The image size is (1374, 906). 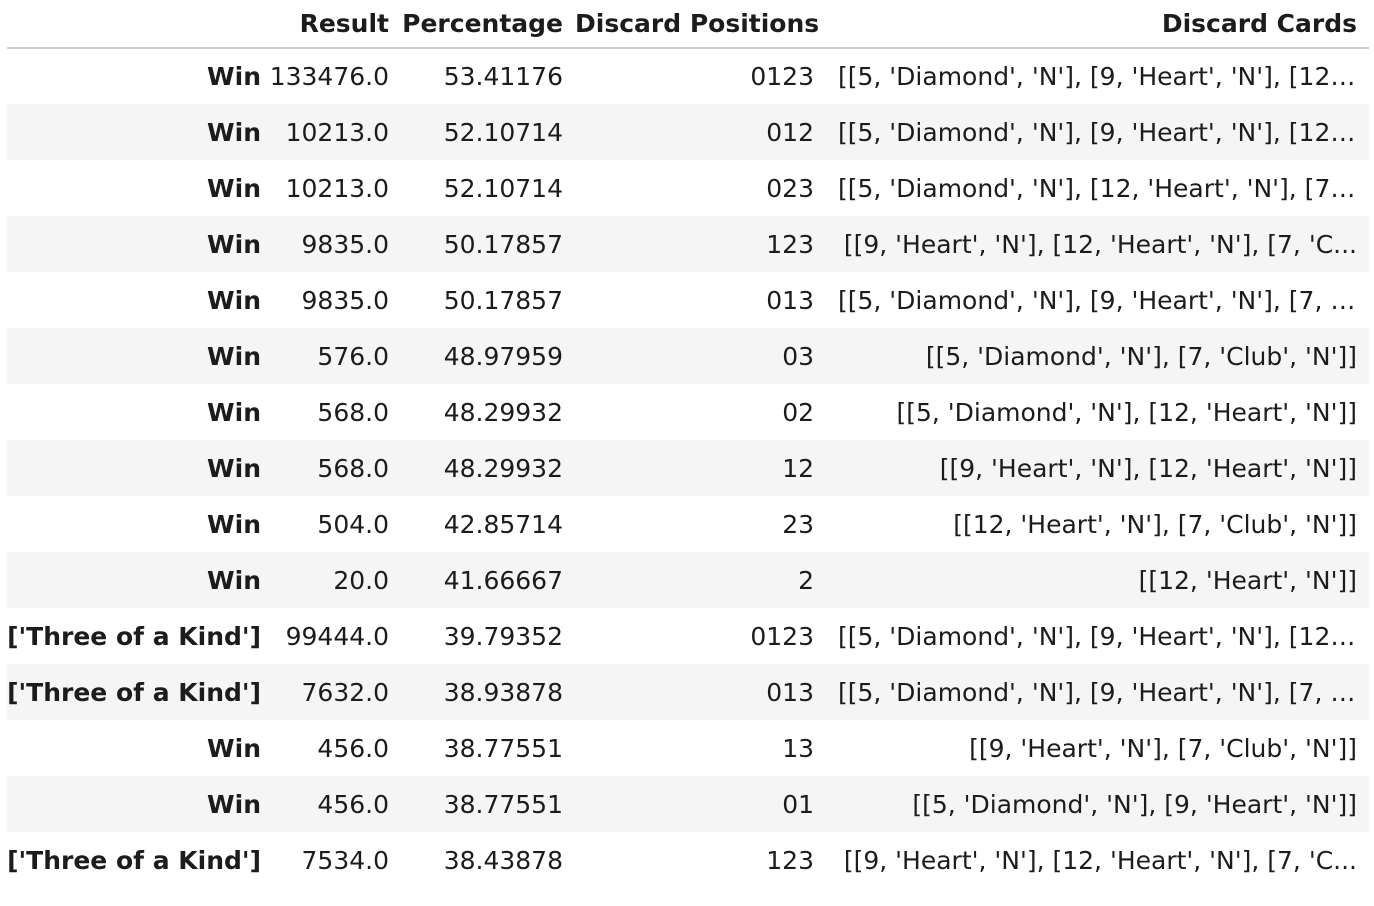 I want to click on discard-positions-cell: 03, so click(x=798, y=356).